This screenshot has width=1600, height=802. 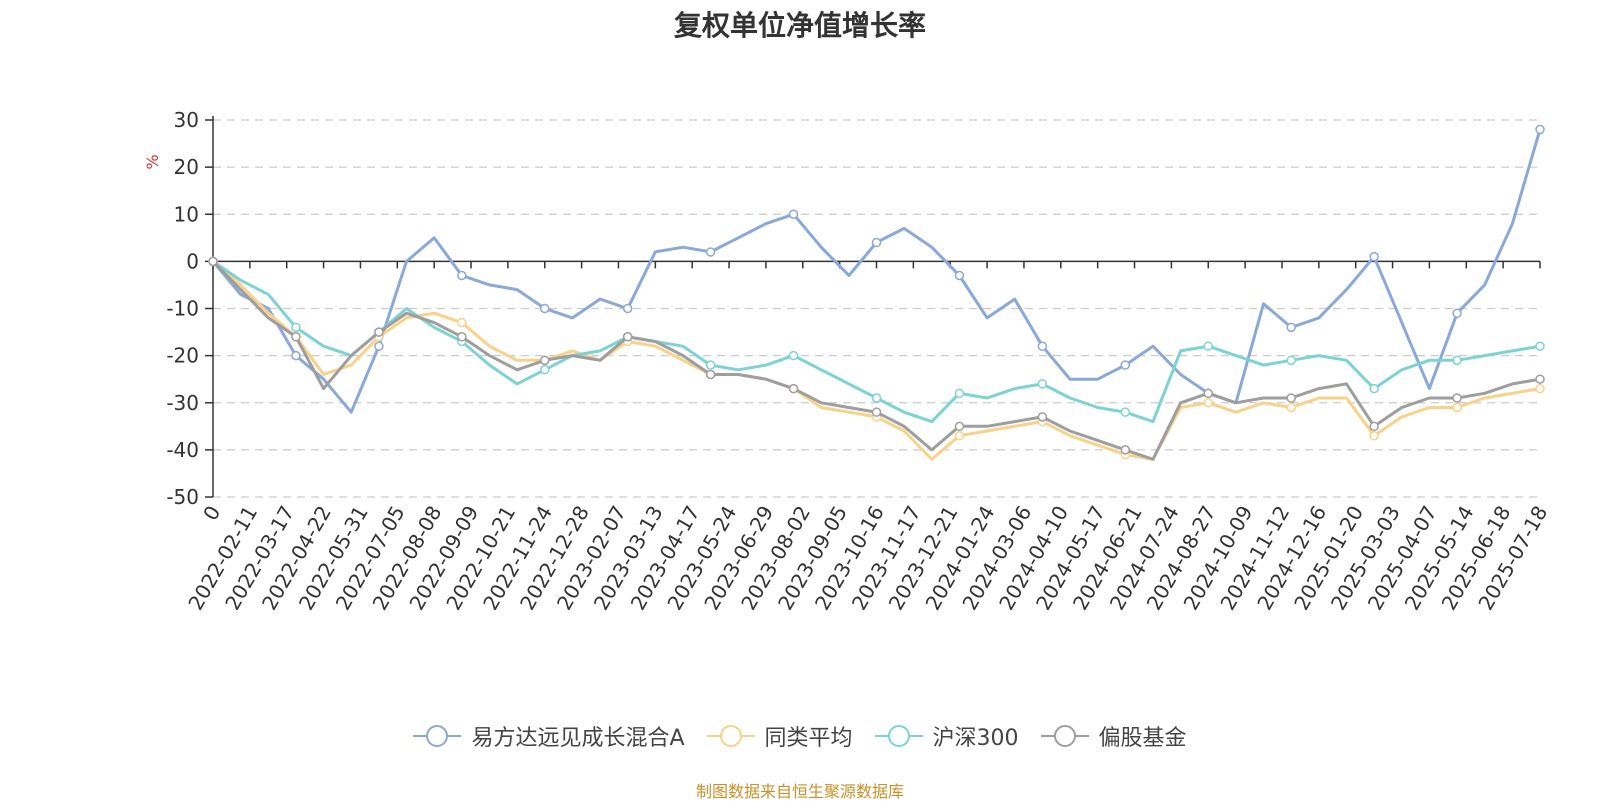 What do you see at coordinates (186, 167) in the screenshot?
I see `y-tick-label: 20` at bounding box center [186, 167].